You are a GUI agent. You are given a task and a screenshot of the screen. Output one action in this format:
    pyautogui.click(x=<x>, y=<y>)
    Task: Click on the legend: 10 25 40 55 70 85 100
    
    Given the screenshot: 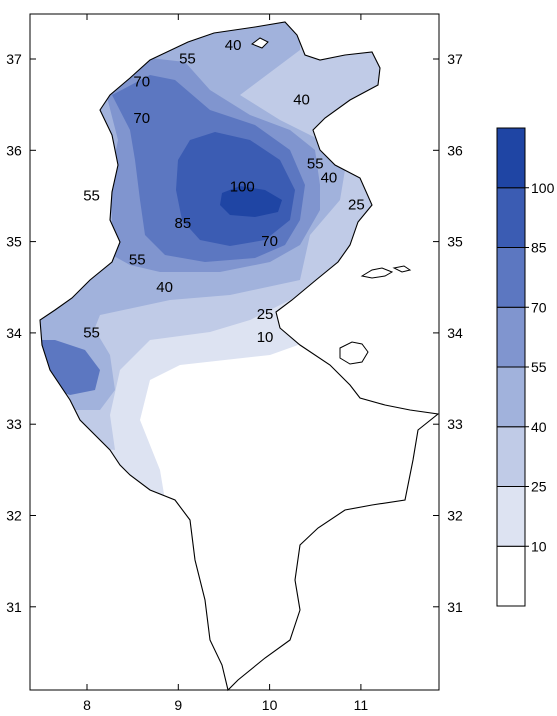 What is the action you would take?
    pyautogui.click(x=525, y=367)
    